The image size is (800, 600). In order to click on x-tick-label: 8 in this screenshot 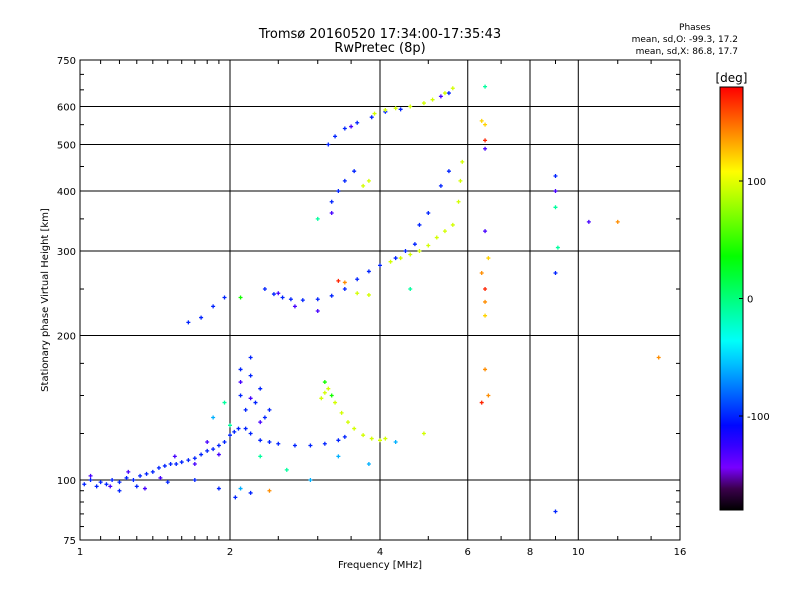, I will do `click(530, 552)`.